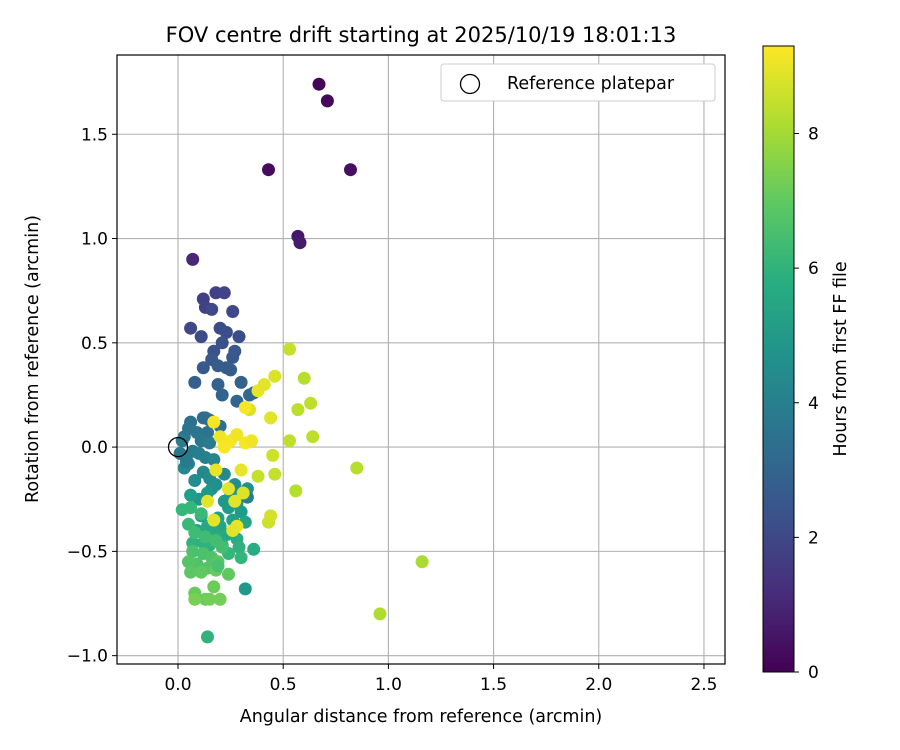  Describe the element at coordinates (283, 685) in the screenshot. I see `x-tick-label: 0.5` at that location.